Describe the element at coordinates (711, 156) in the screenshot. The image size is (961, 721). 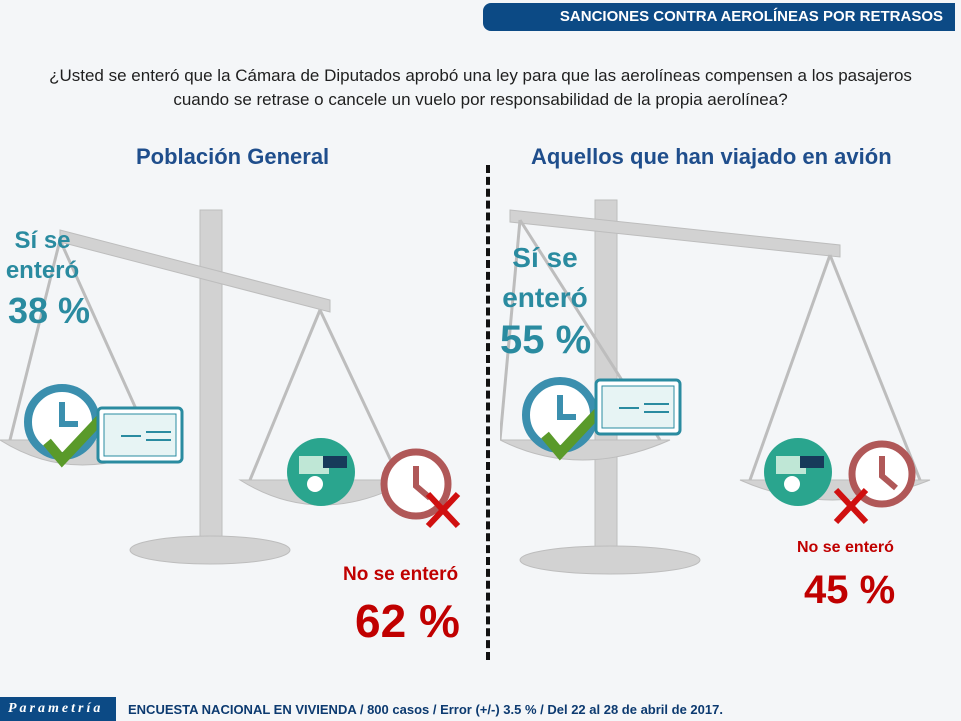
I see `panel-title-travelers: Aquellos que han viajado en avión` at that location.